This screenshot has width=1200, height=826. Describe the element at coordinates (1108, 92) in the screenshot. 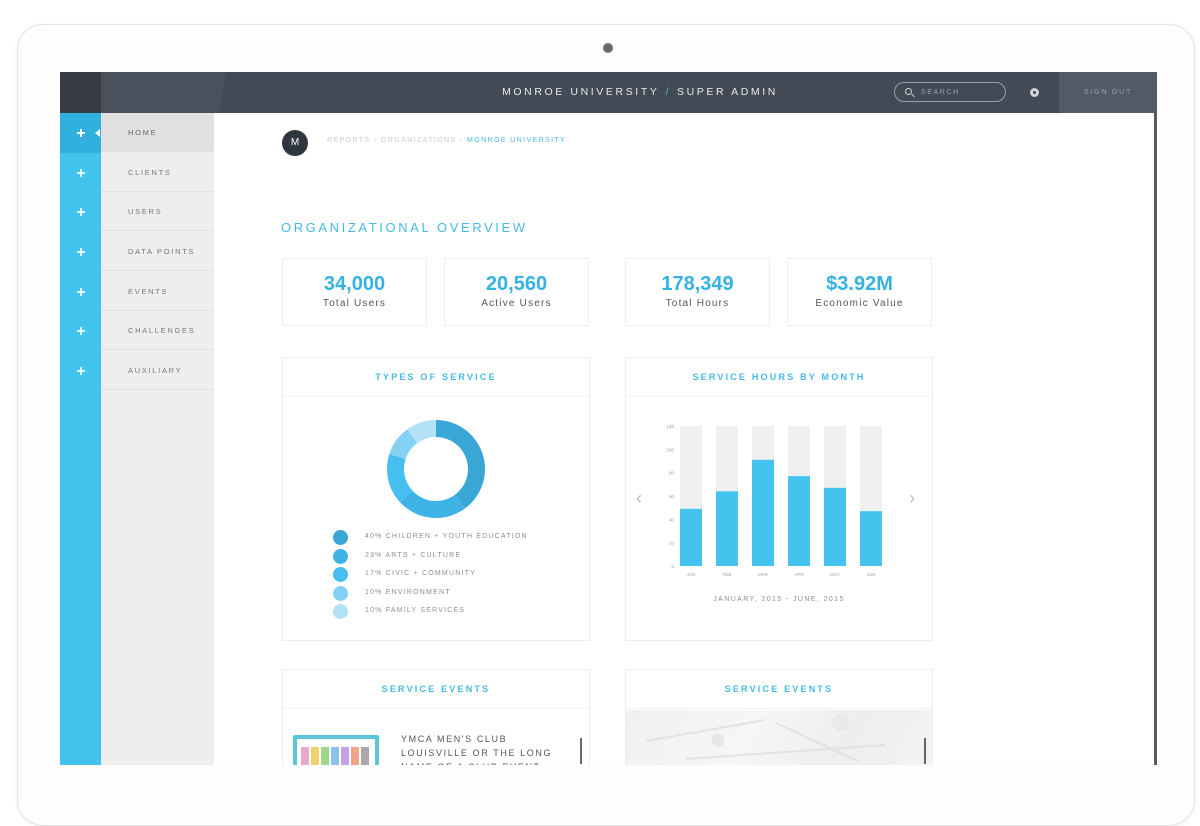

I see `sign-out-button: SIGN OUT` at that location.